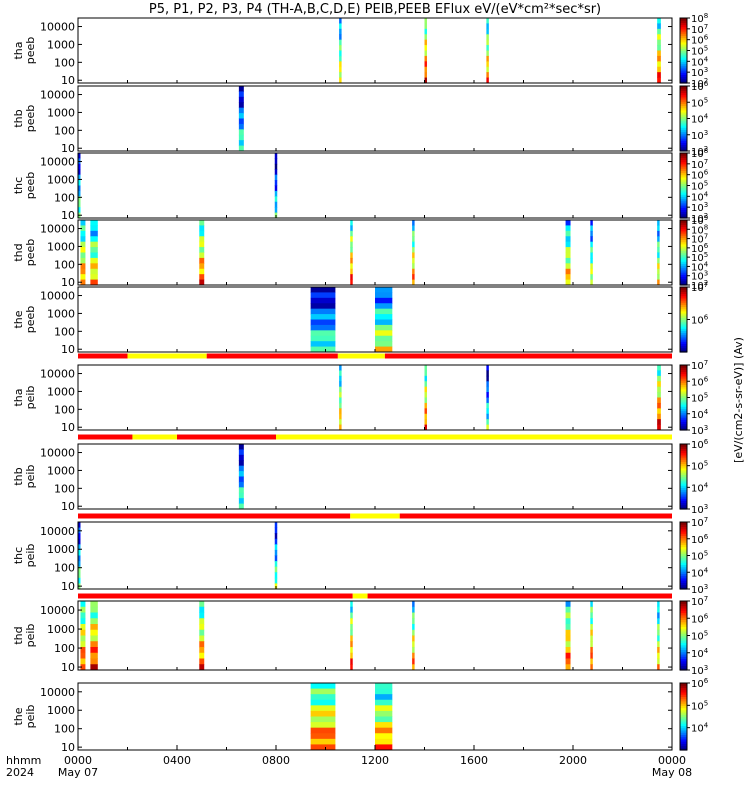  I want to click on y-axis-probe-label: tha, so click(18, 50).